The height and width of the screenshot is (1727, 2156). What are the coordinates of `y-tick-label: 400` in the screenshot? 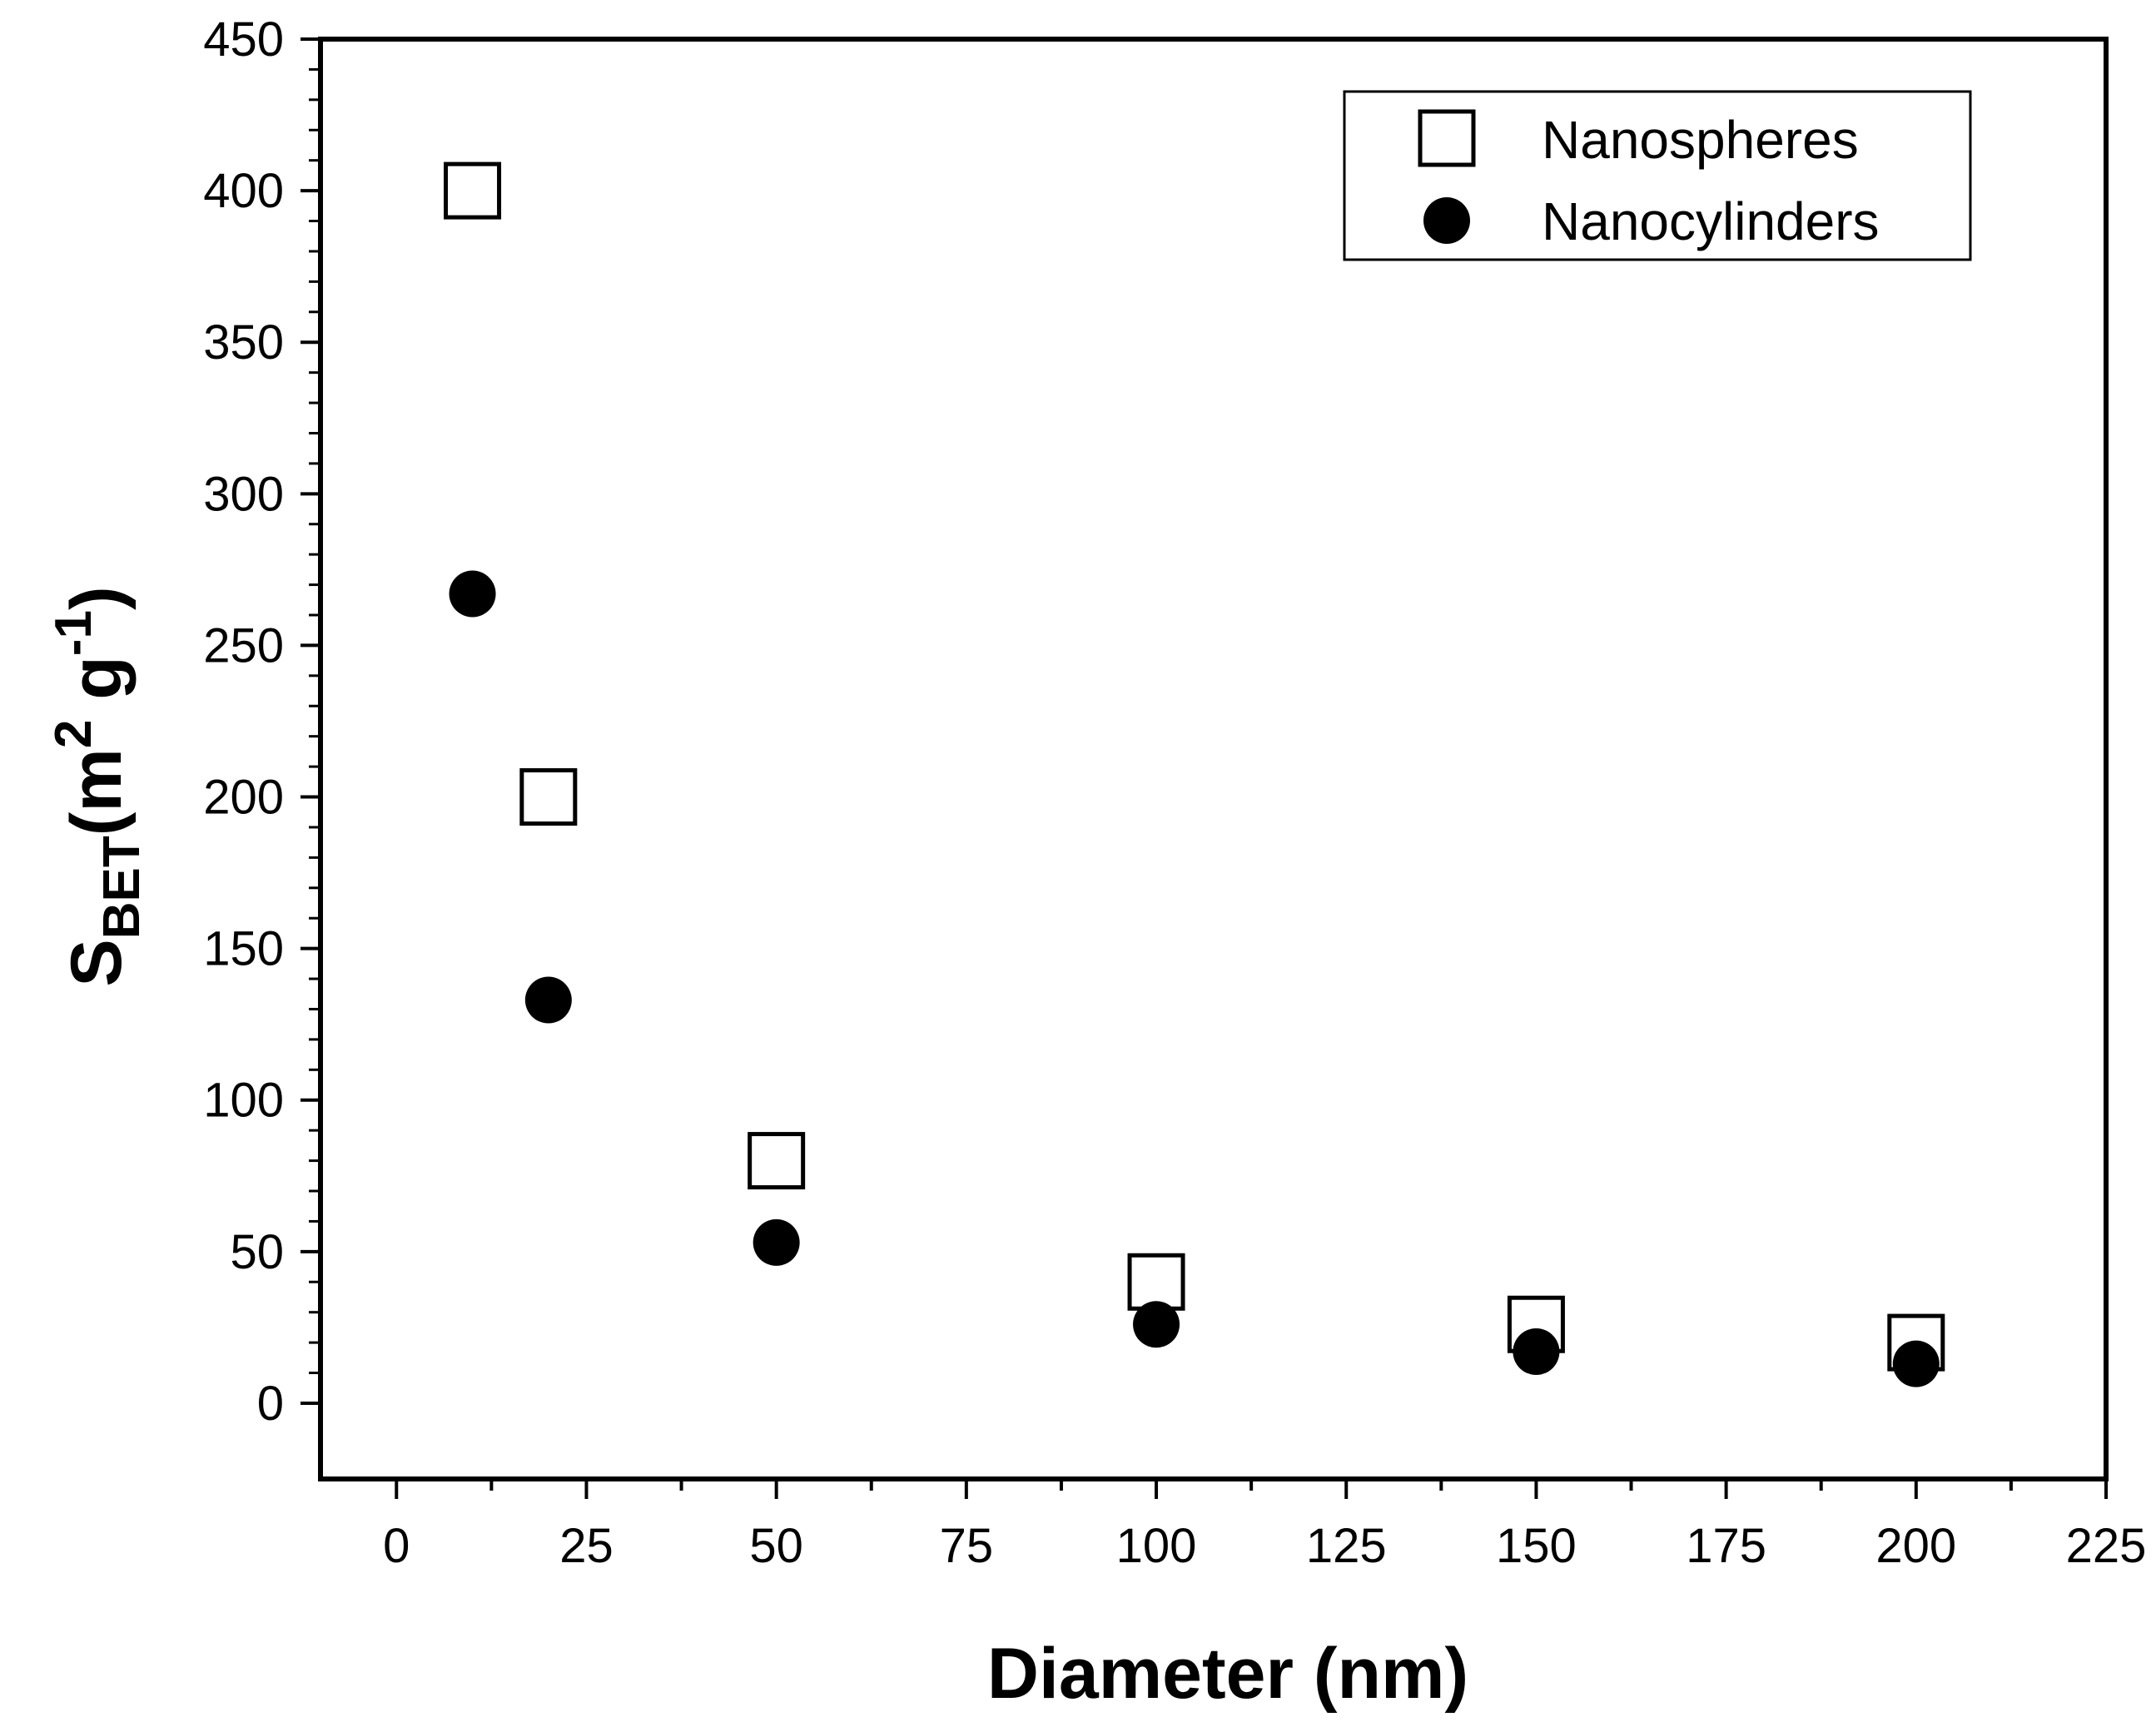 It's located at (244, 191).